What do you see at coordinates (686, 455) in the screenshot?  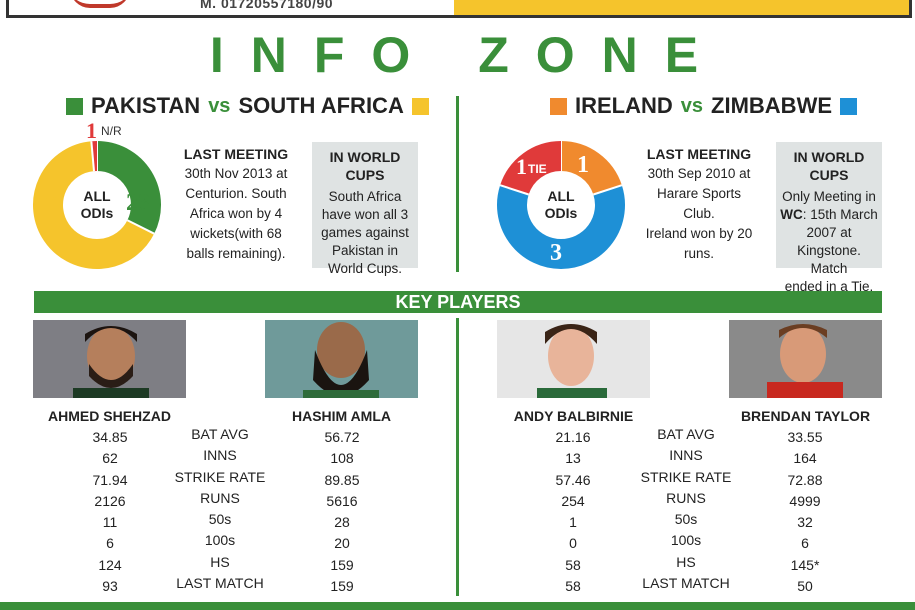 I see `stat-label: INNS` at bounding box center [686, 455].